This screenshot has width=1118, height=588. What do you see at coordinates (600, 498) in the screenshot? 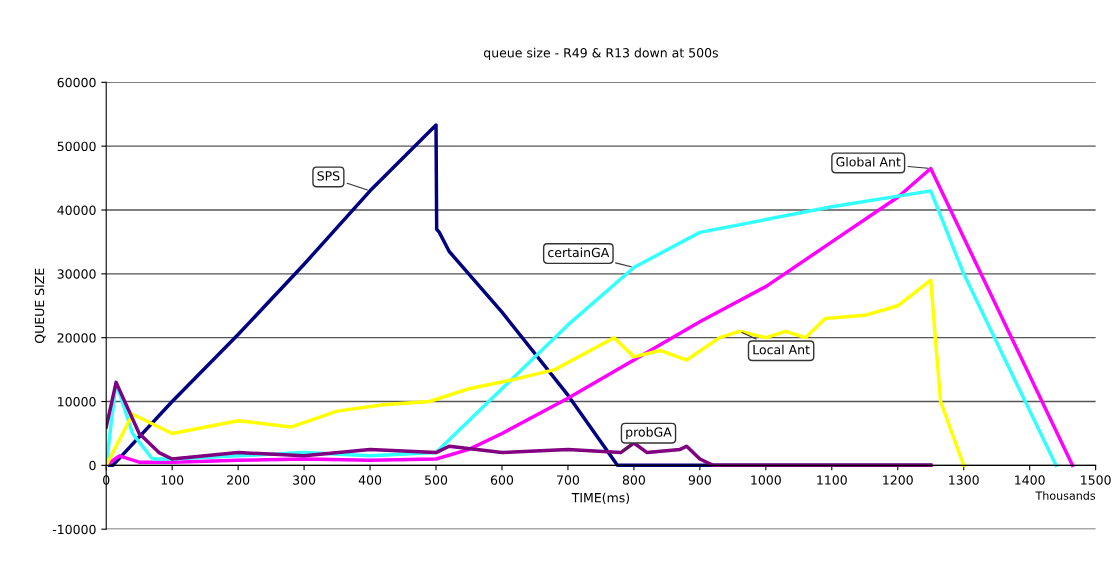
I see `x-axis-title: TIME(ms)` at bounding box center [600, 498].